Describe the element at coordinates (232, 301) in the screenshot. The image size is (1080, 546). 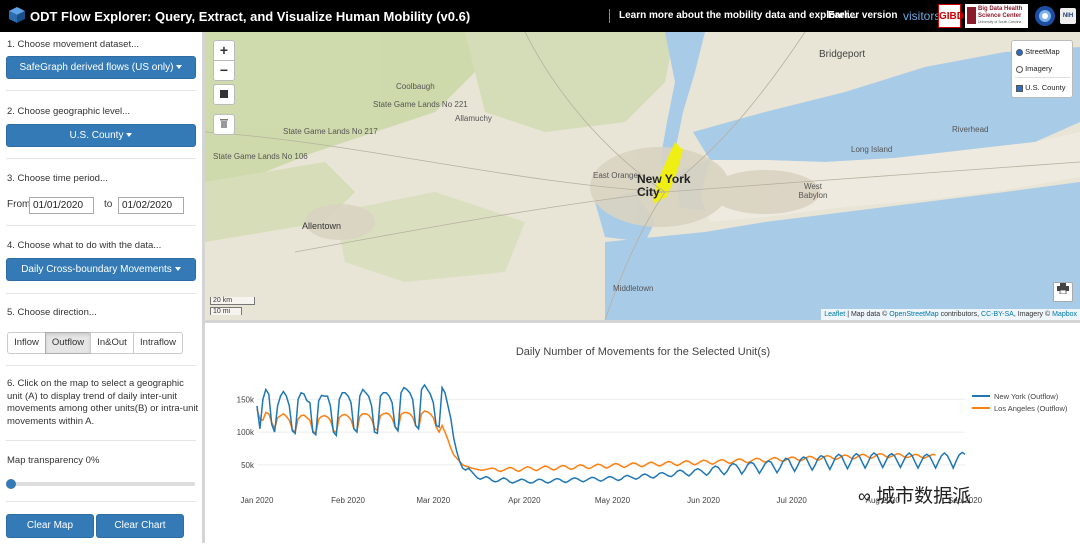
I see `scale-bar-km: 20 km` at that location.